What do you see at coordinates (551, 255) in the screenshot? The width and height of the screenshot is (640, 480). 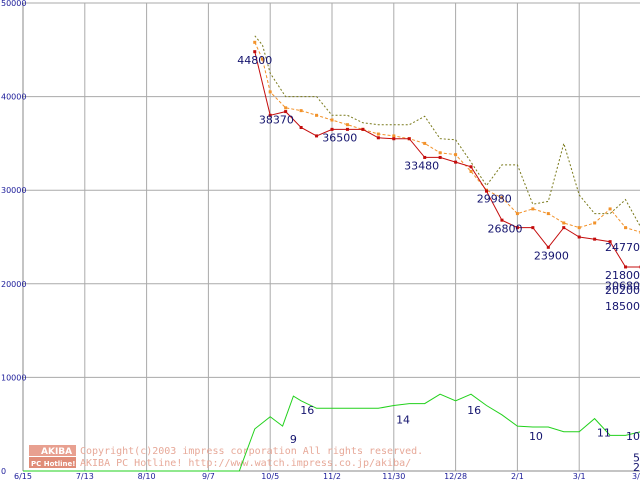 I see `data-label: 23900` at bounding box center [551, 255].